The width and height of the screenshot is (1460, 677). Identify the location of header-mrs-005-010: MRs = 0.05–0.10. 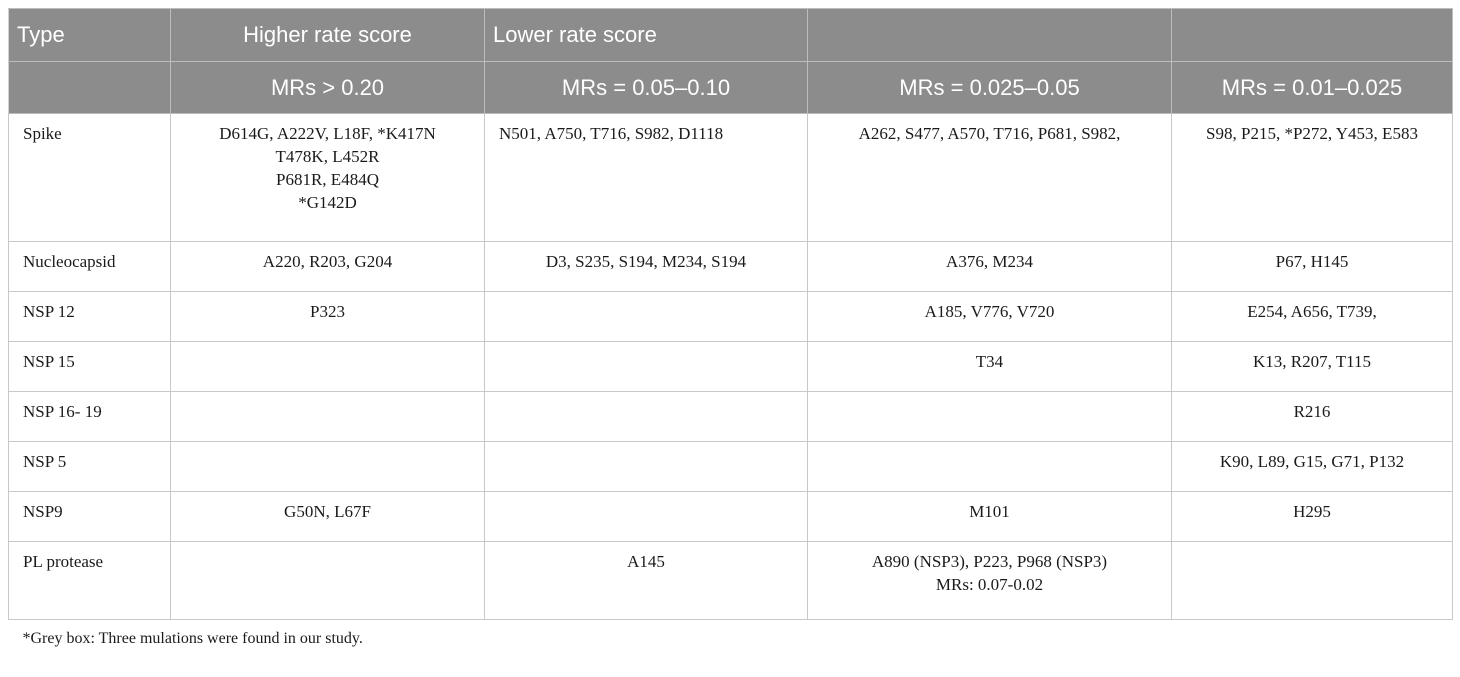
(646, 87).